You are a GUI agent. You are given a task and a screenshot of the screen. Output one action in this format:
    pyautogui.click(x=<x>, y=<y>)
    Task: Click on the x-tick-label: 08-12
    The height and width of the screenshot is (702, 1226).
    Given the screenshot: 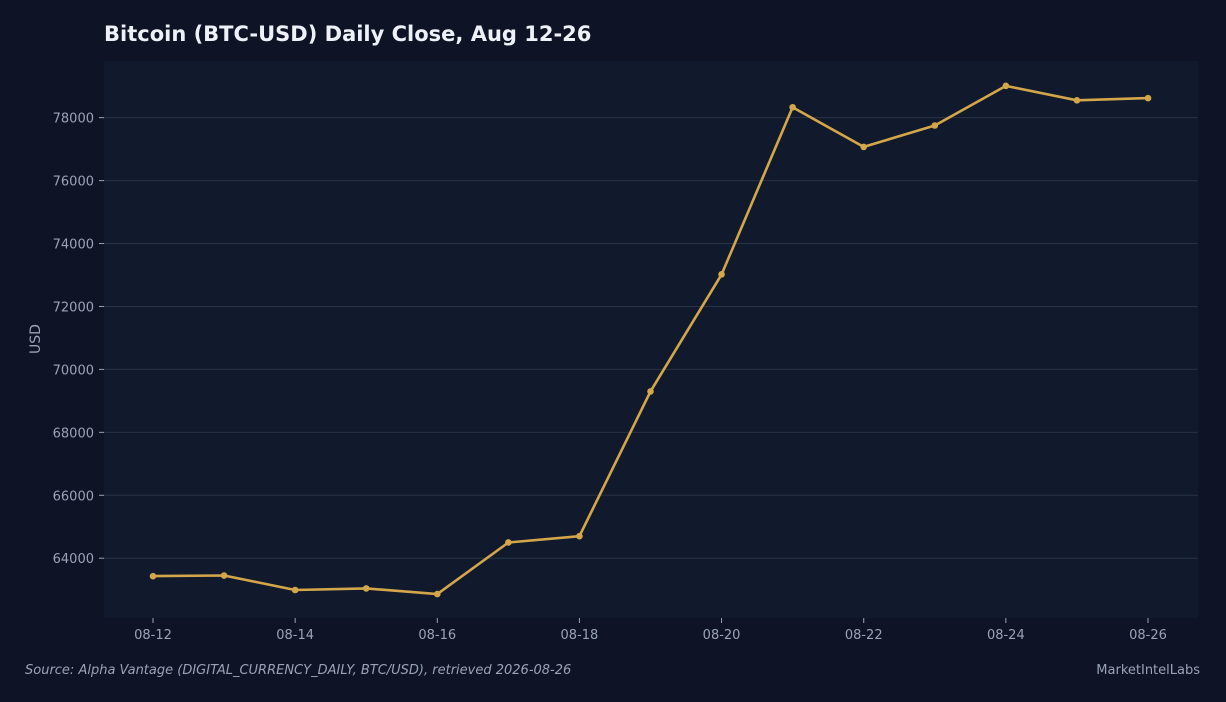 What is the action you would take?
    pyautogui.click(x=153, y=635)
    